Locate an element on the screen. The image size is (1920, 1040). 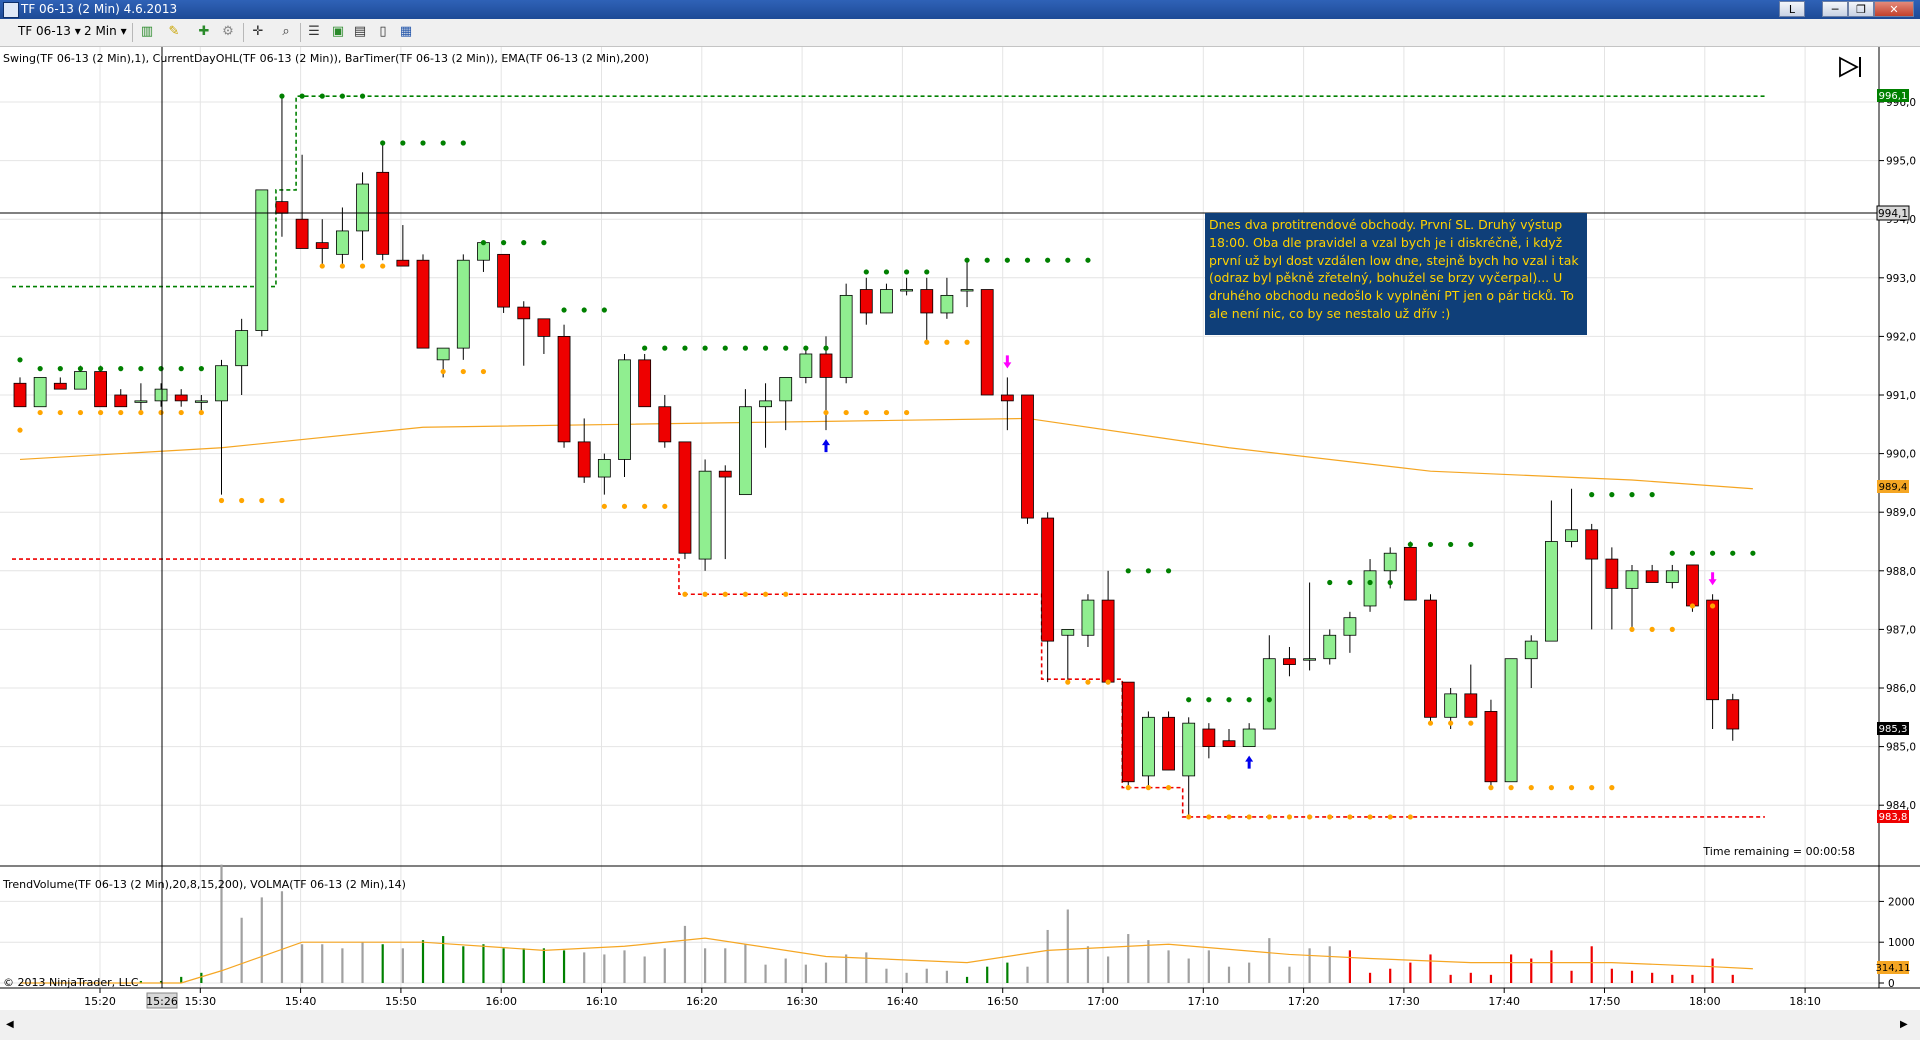
close-button: ✕ is located at coordinates (1894, 9).